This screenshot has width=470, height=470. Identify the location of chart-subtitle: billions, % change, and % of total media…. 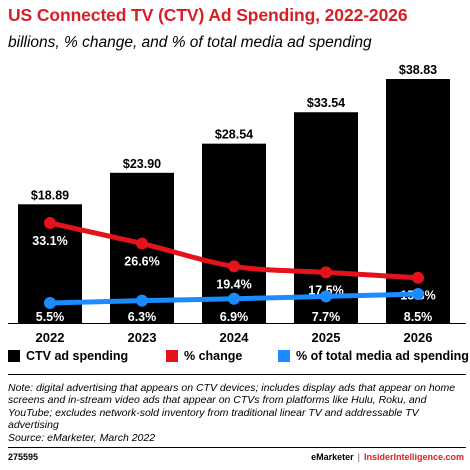
(190, 42).